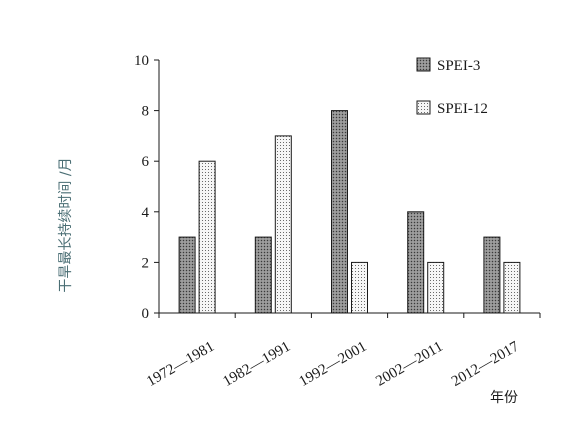 Image resolution: width=574 pixels, height=437 pixels. What do you see at coordinates (504, 398) in the screenshot?
I see `x-axis-title: 年份` at bounding box center [504, 398].